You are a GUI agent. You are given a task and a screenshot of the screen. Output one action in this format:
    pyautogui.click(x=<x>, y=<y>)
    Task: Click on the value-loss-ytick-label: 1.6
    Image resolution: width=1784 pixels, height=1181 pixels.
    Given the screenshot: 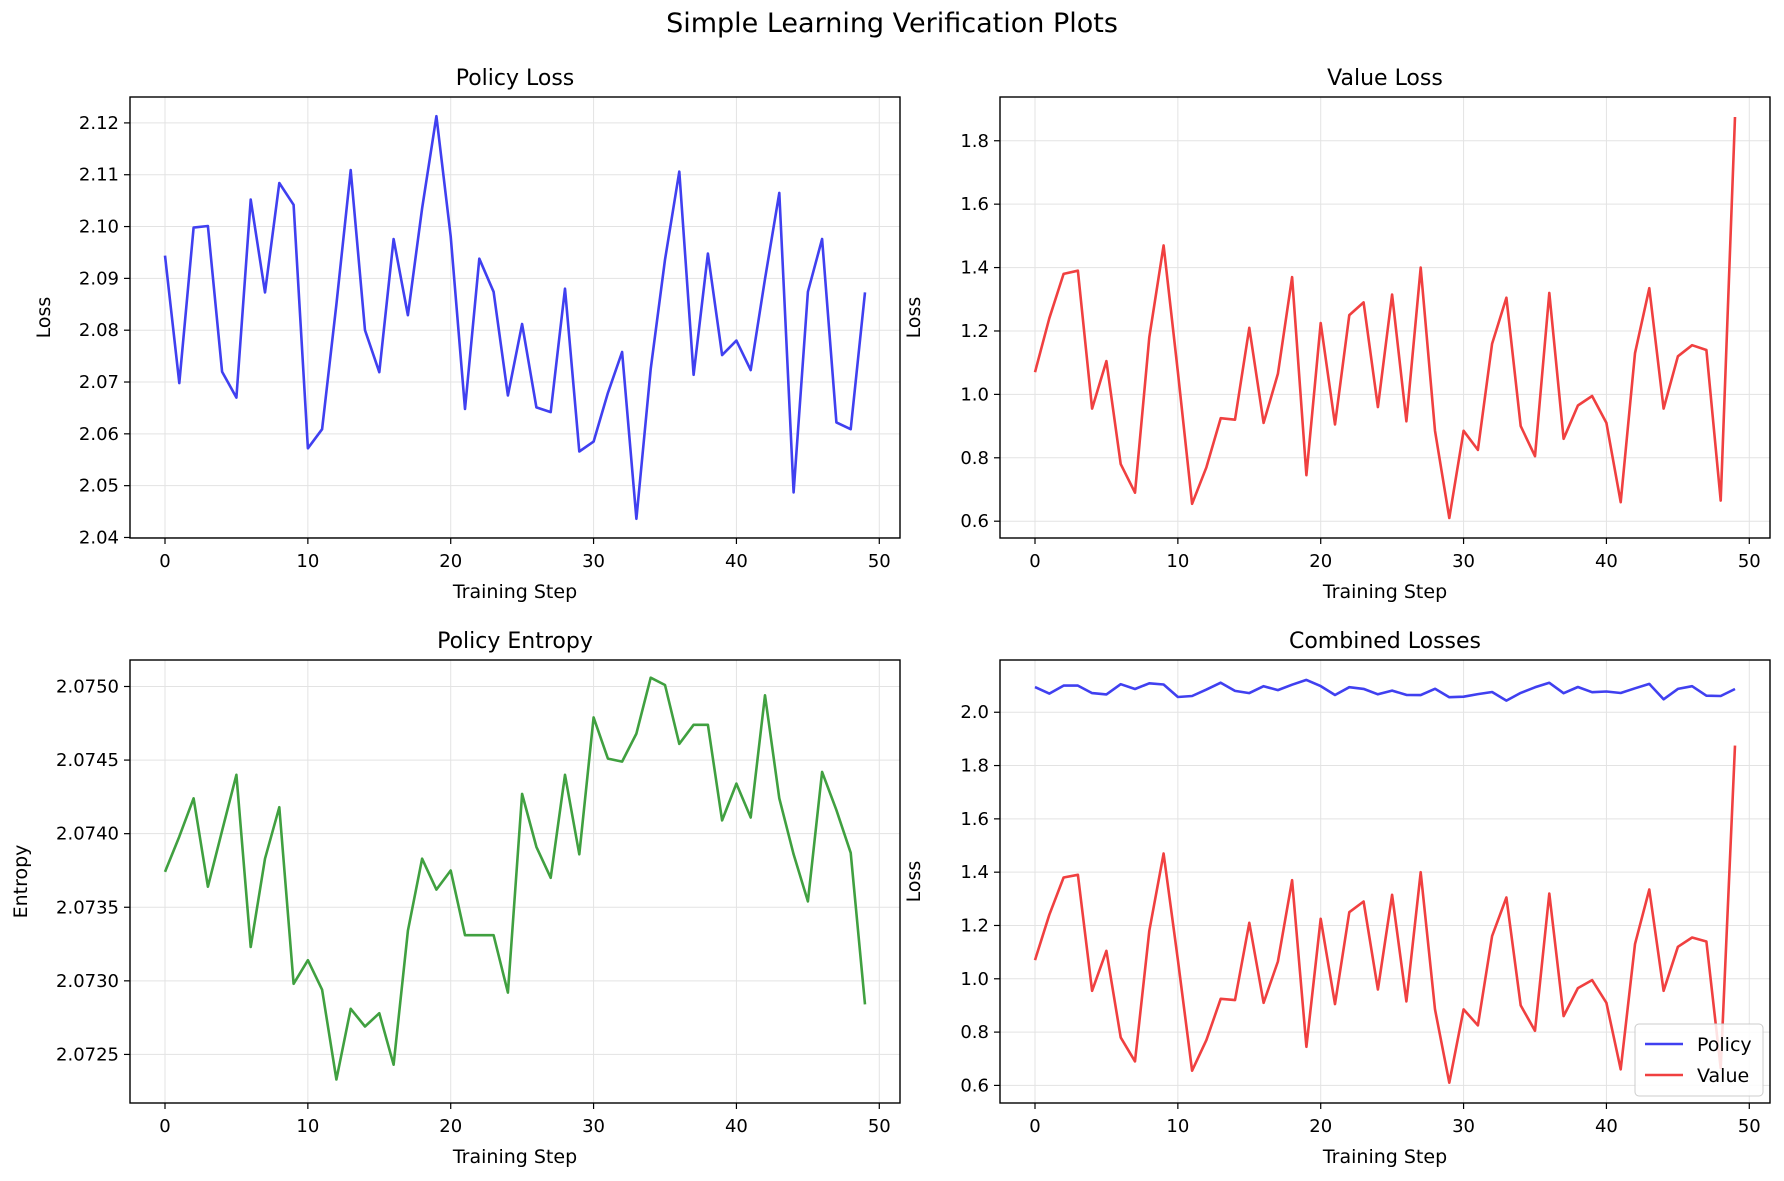 What is the action you would take?
    pyautogui.click(x=974, y=204)
    